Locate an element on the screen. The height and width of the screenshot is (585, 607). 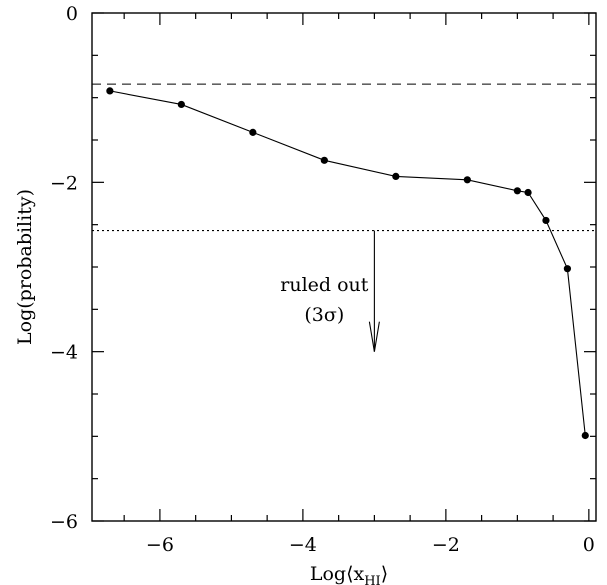
y-tick-label: −6 is located at coordinates (64, 522).